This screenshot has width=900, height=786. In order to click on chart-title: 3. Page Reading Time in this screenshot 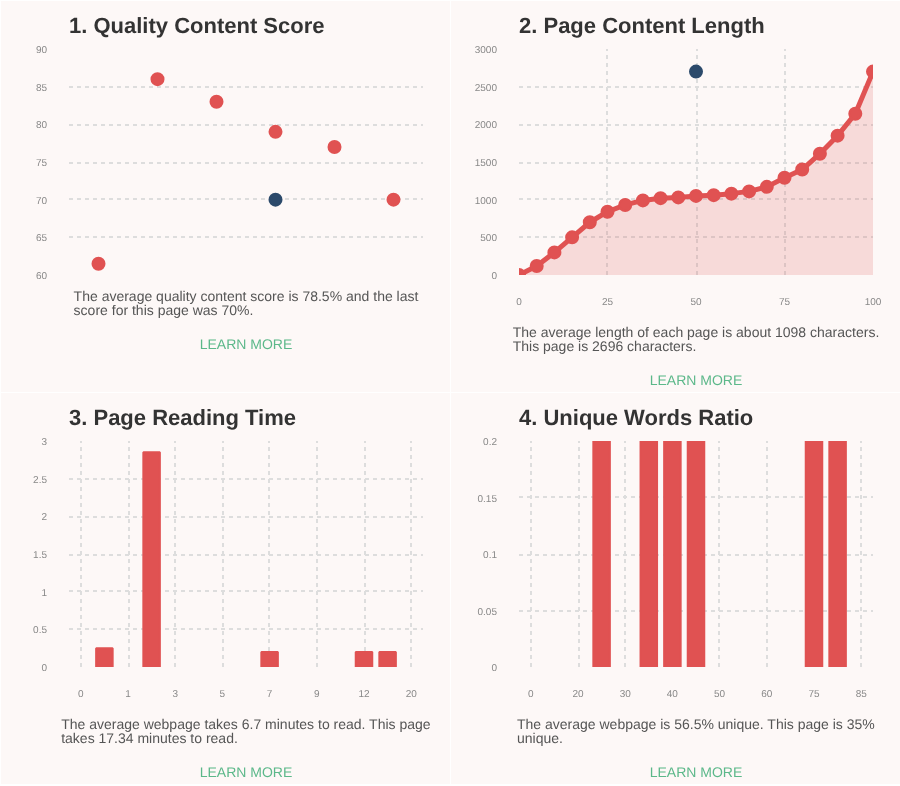, I will do `click(183, 419)`.